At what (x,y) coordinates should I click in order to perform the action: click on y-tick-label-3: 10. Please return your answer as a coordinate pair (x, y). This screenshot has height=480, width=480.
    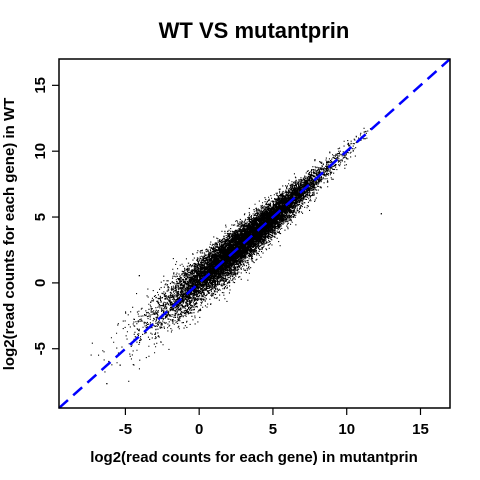
    Looking at the image, I should click on (40, 151).